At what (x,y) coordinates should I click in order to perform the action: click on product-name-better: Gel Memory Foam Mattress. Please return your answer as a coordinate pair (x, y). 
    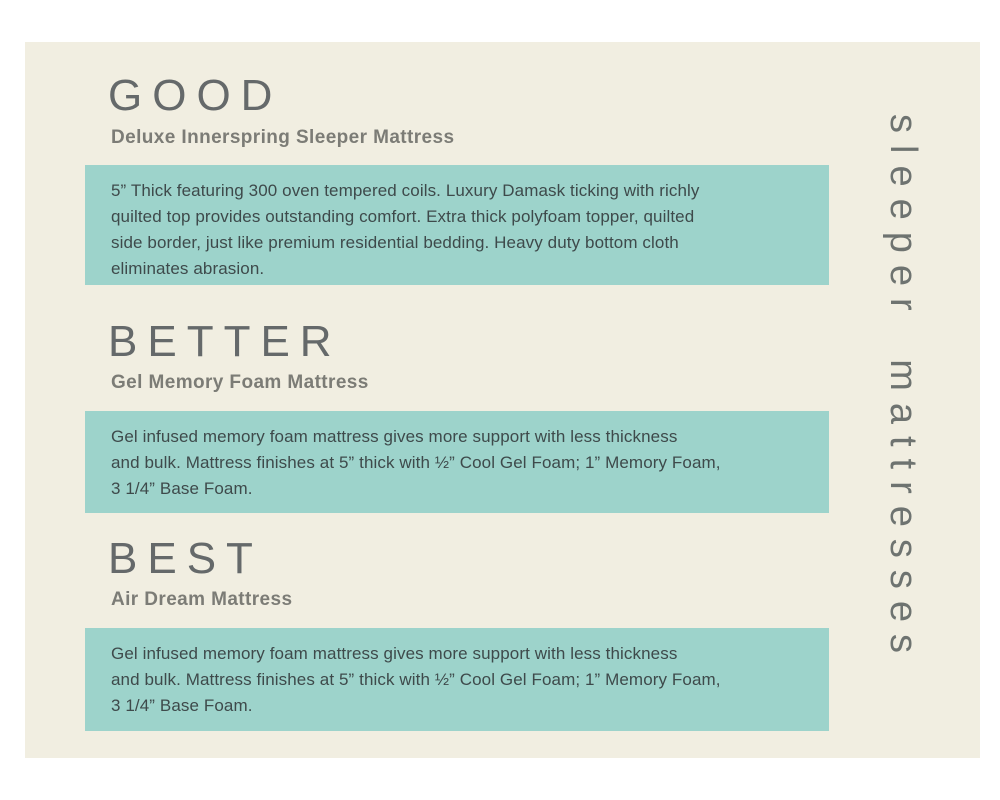
    Looking at the image, I should click on (240, 382).